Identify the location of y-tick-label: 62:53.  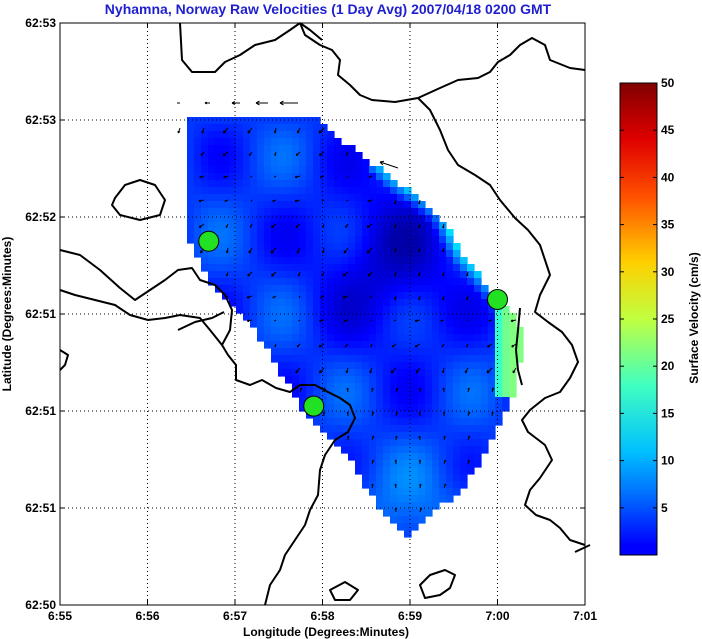
(40, 120).